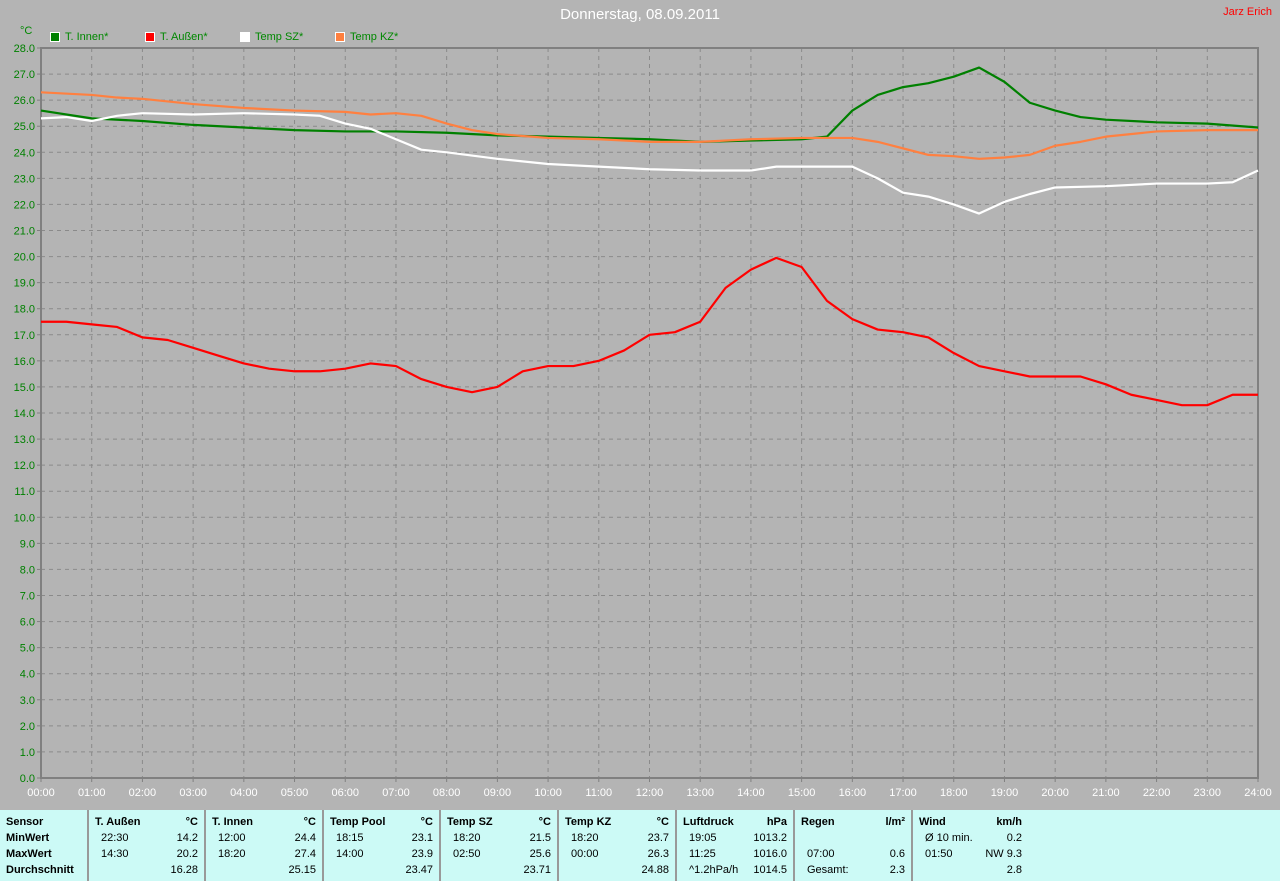 The image size is (1280, 881). Describe the element at coordinates (954, 793) in the screenshot. I see `x-tick-label: 18:00` at that location.